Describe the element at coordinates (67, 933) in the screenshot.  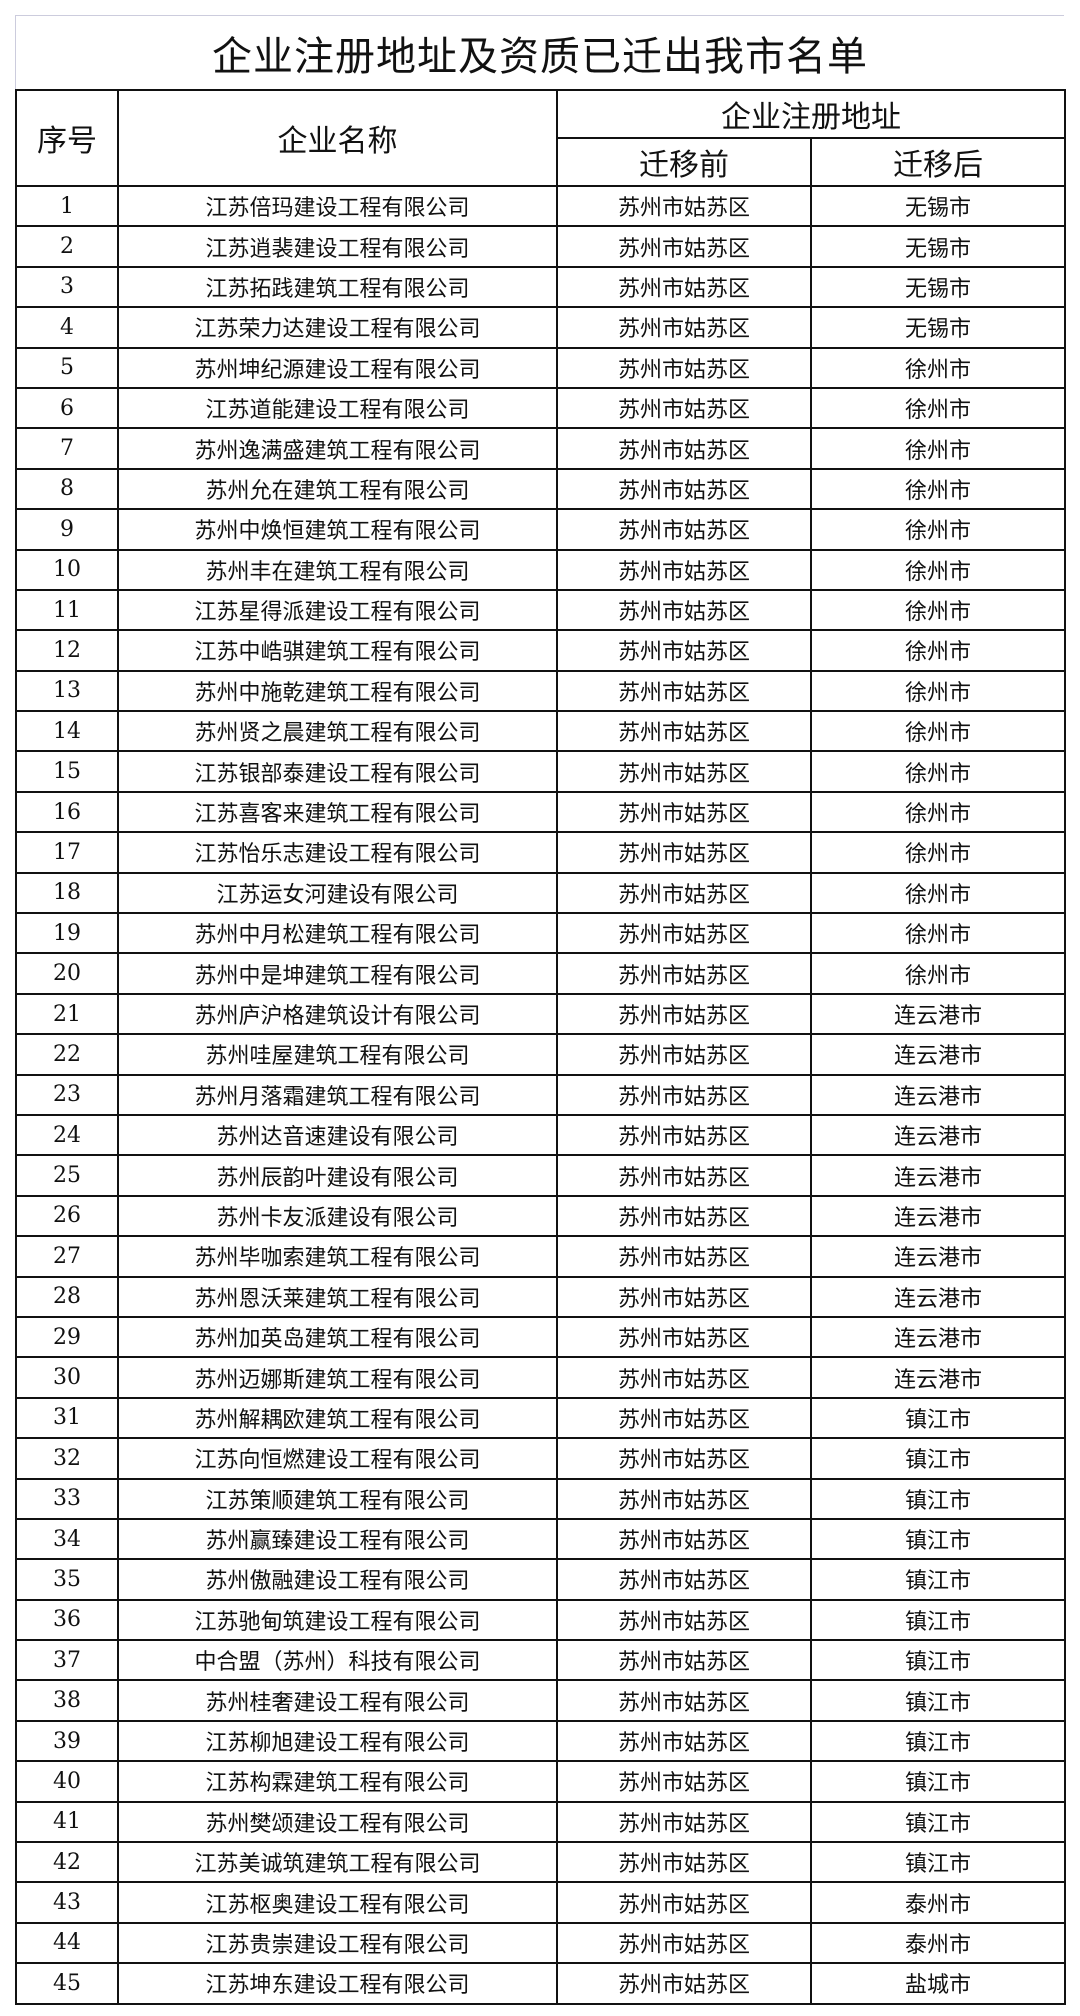
I see `cell-no: 19` at that location.